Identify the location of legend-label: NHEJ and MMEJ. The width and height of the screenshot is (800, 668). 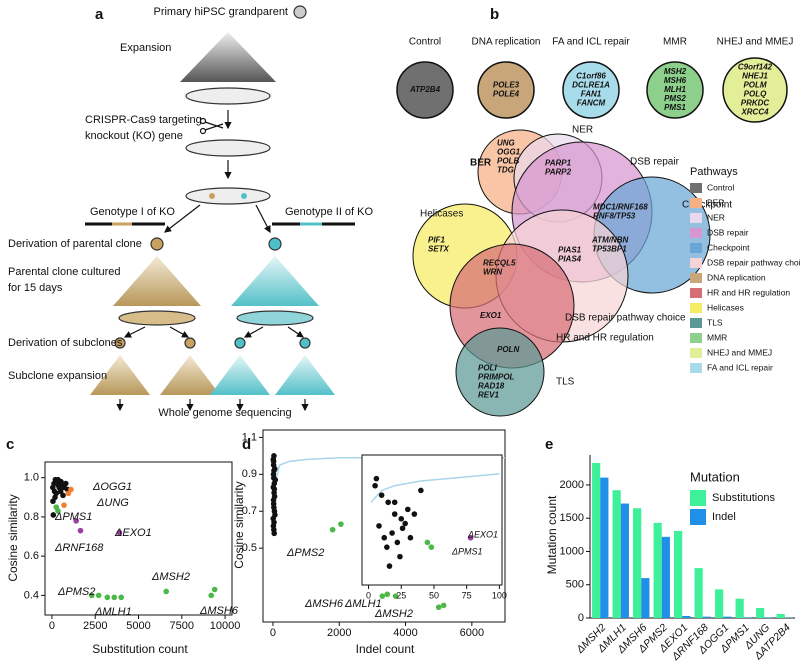
(739, 352).